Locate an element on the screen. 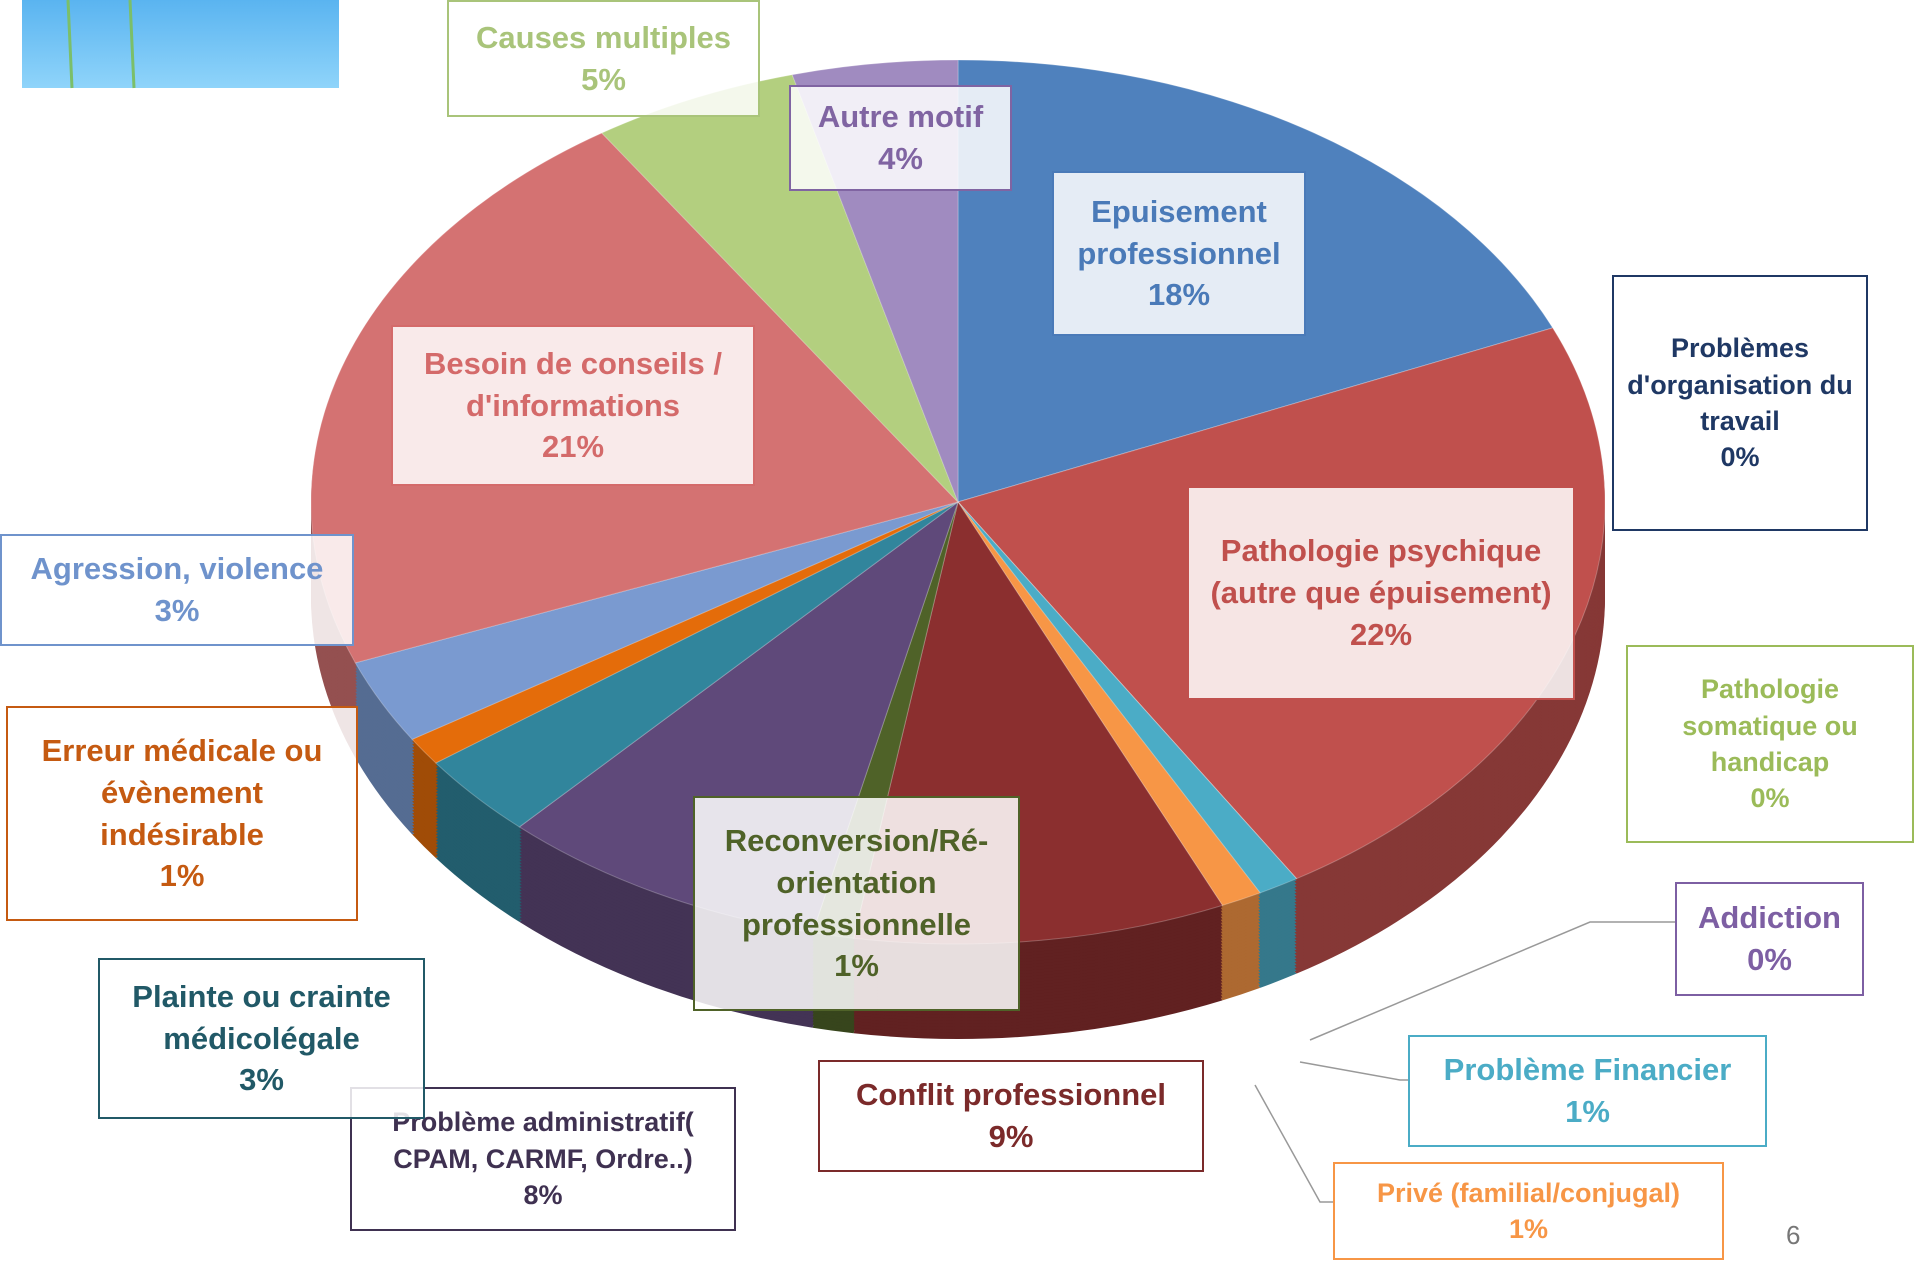 This screenshot has width=1915, height=1262. category-label: Problème Financier is located at coordinates (1587, 1070).